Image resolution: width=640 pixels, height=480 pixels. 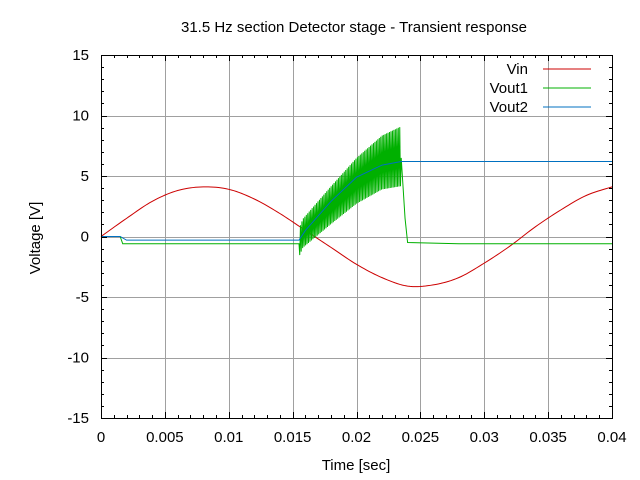 What do you see at coordinates (356, 200) in the screenshot?
I see `series-line-vout2` at bounding box center [356, 200].